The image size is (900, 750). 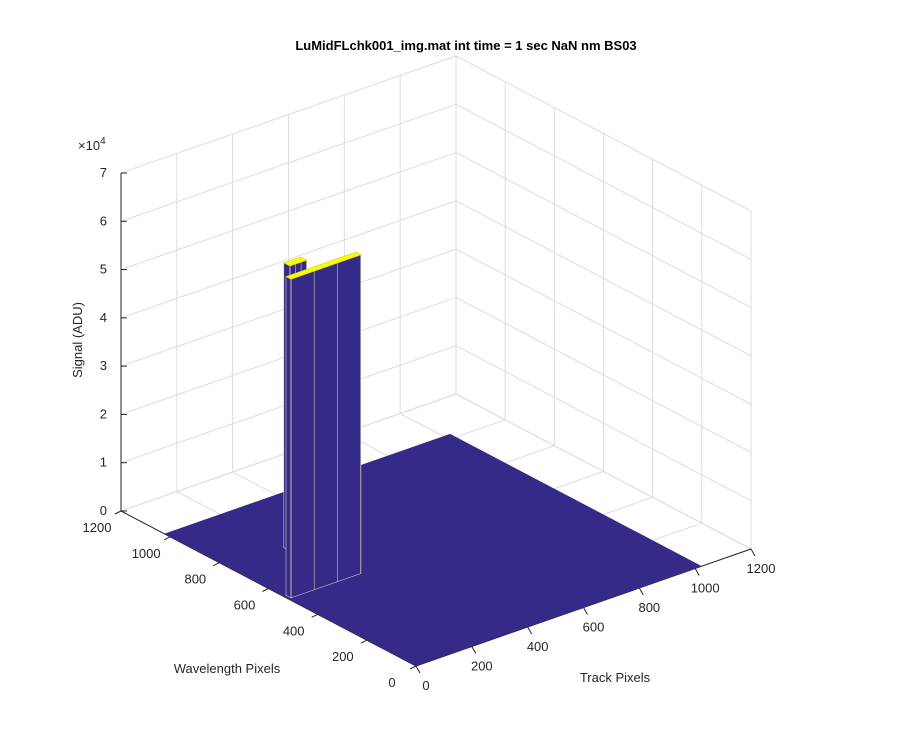 I want to click on z-tick-label: 7, so click(x=103, y=172).